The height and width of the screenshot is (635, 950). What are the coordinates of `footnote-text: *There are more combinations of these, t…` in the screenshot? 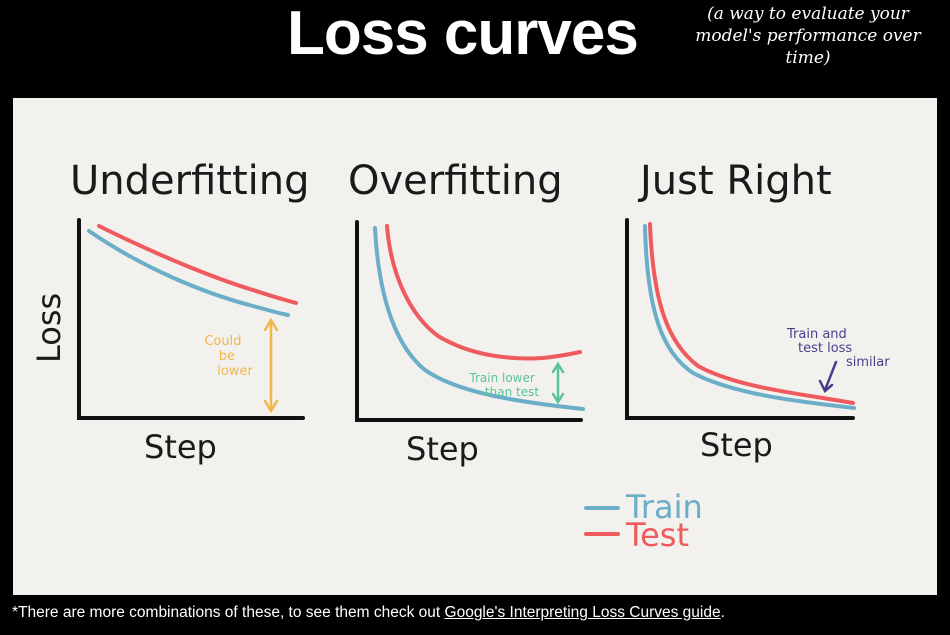 It's located at (228, 612).